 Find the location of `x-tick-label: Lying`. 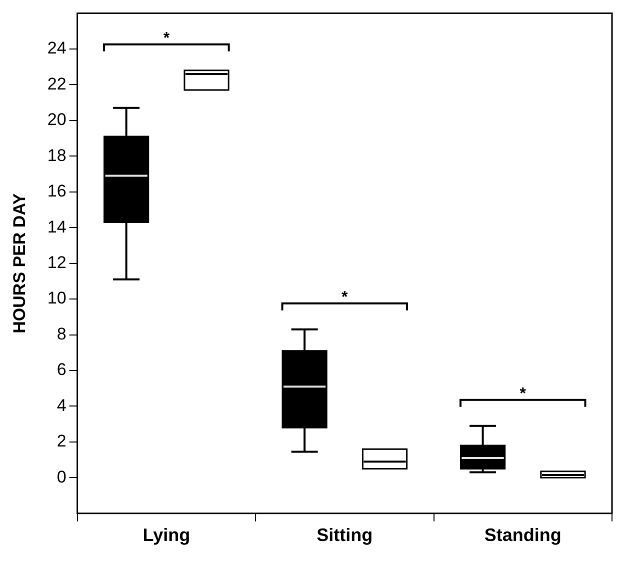

x-tick-label: Lying is located at coordinates (166, 535).